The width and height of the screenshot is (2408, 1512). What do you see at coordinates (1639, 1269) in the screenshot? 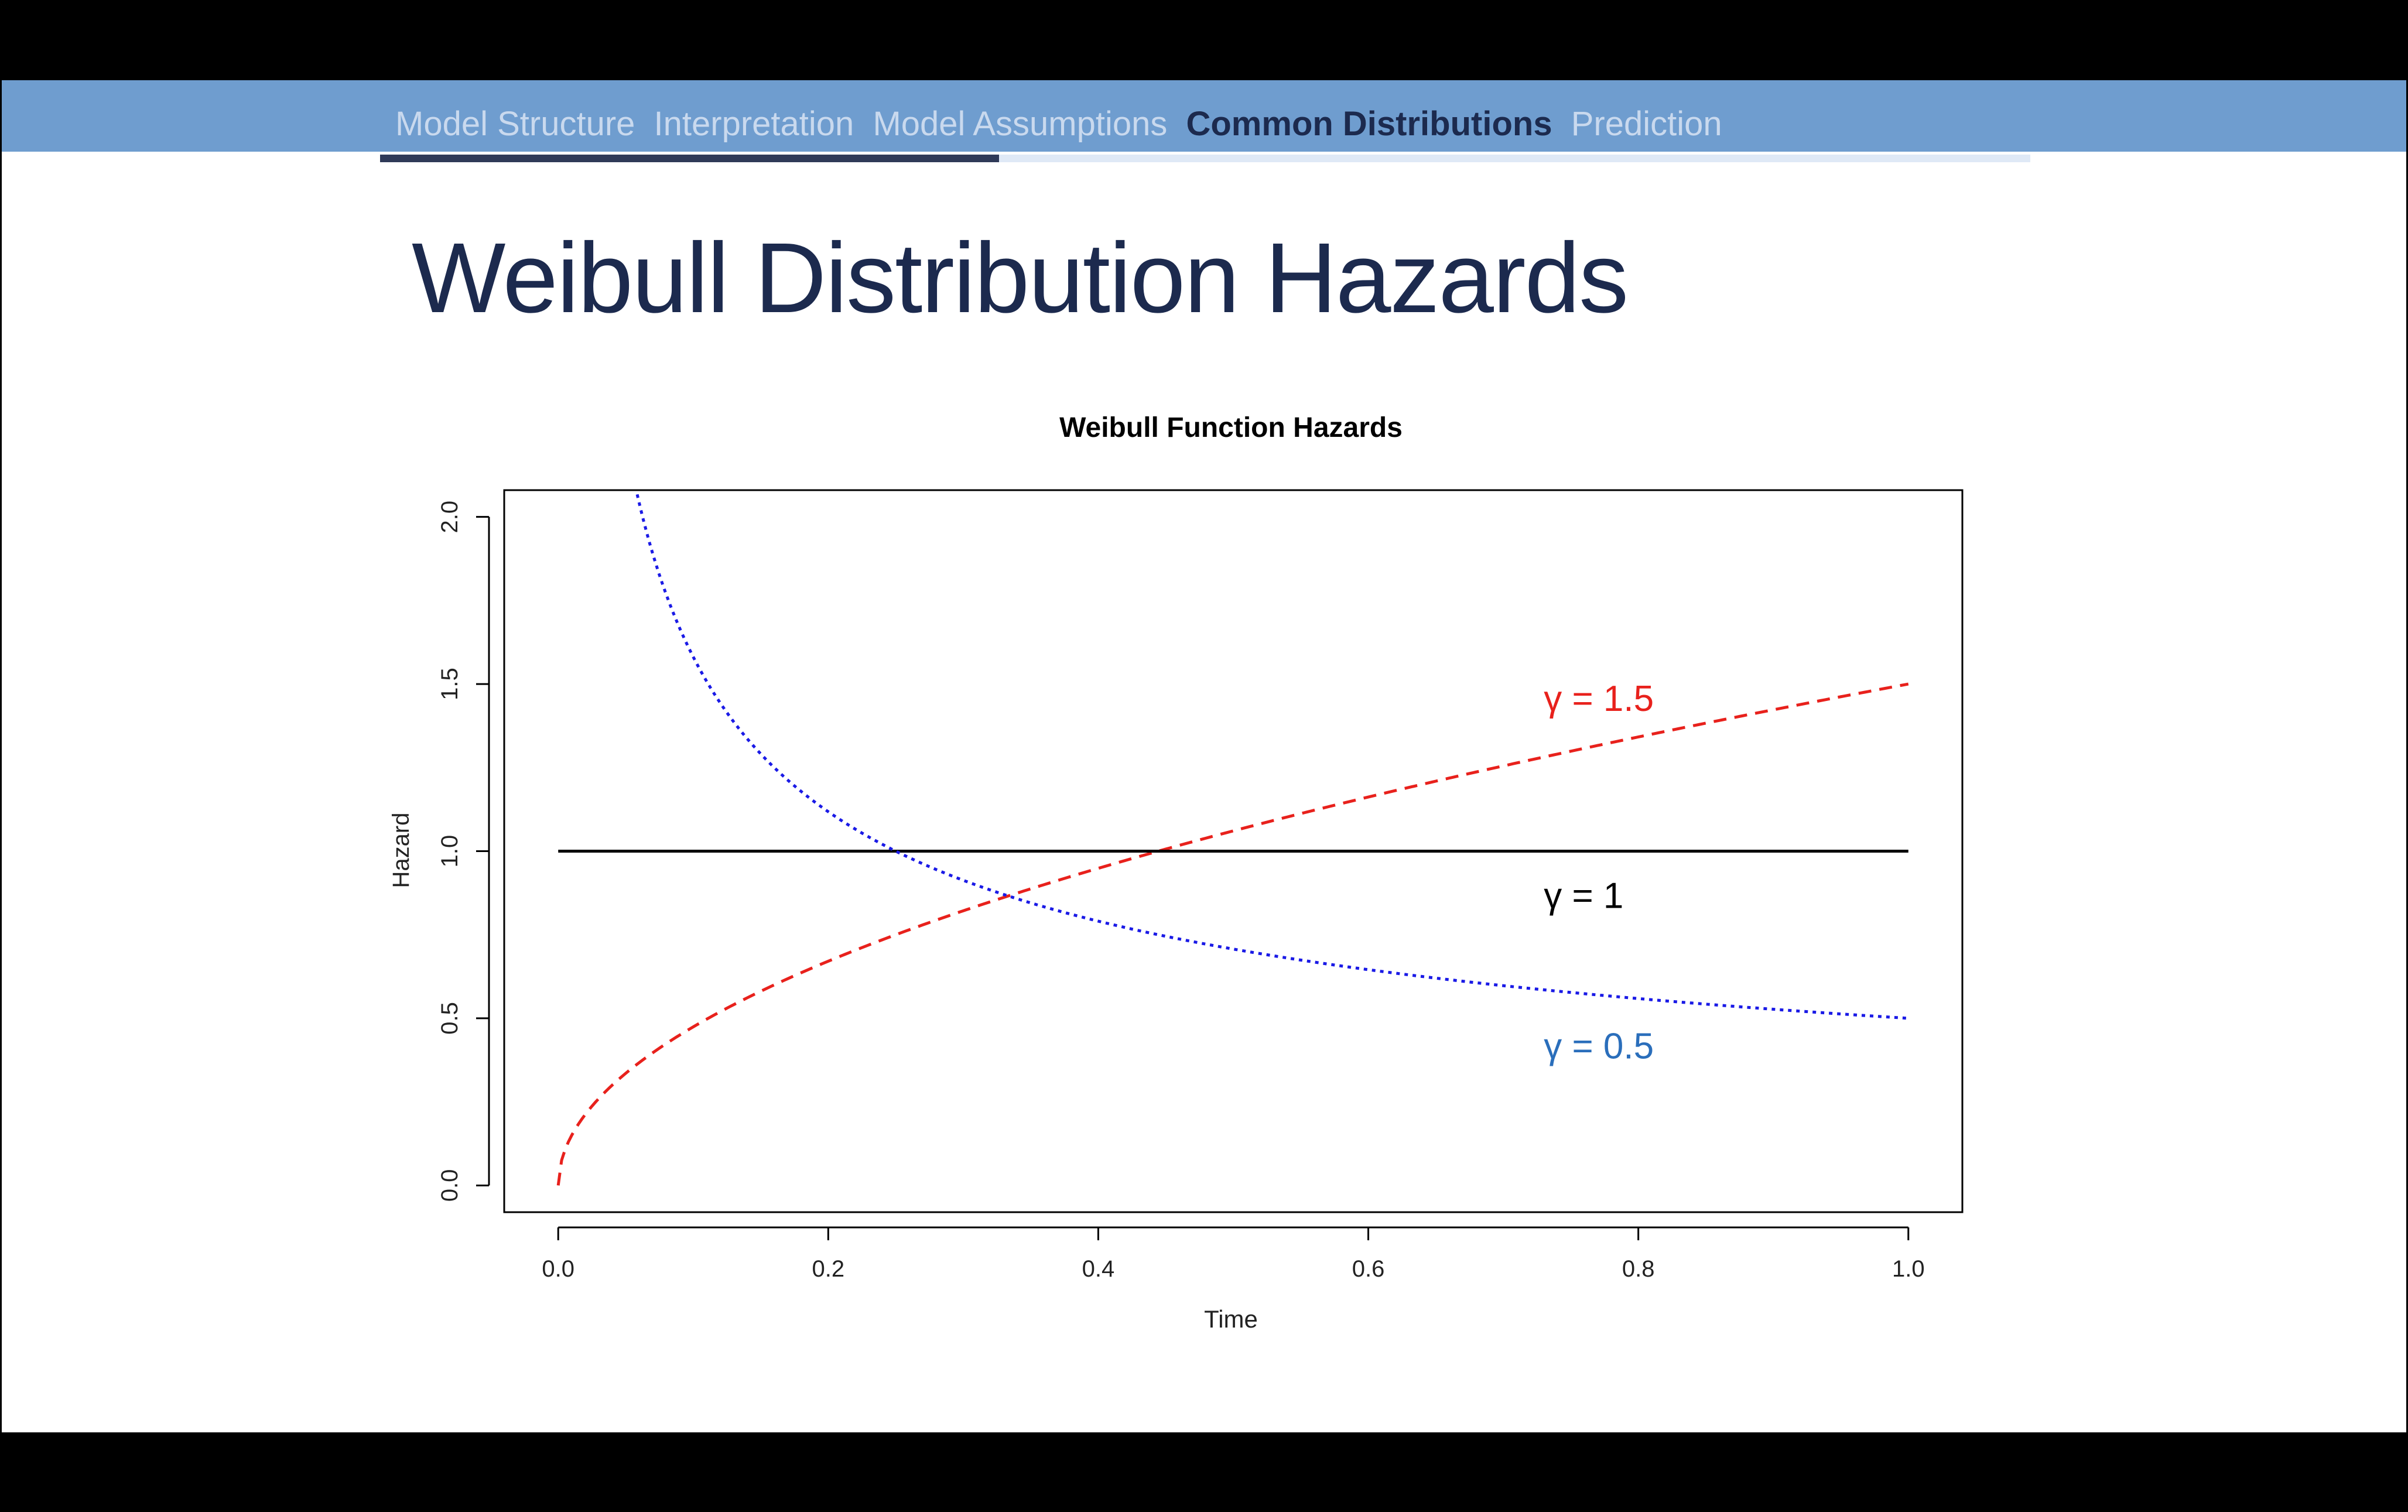
I see `x-tick-label: 0.8` at bounding box center [1639, 1269].